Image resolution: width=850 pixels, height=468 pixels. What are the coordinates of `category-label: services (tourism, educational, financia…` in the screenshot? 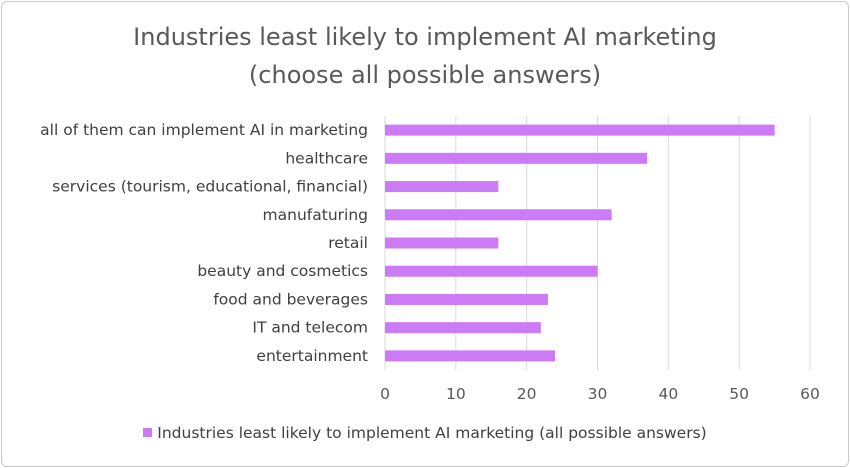 It's located at (210, 187).